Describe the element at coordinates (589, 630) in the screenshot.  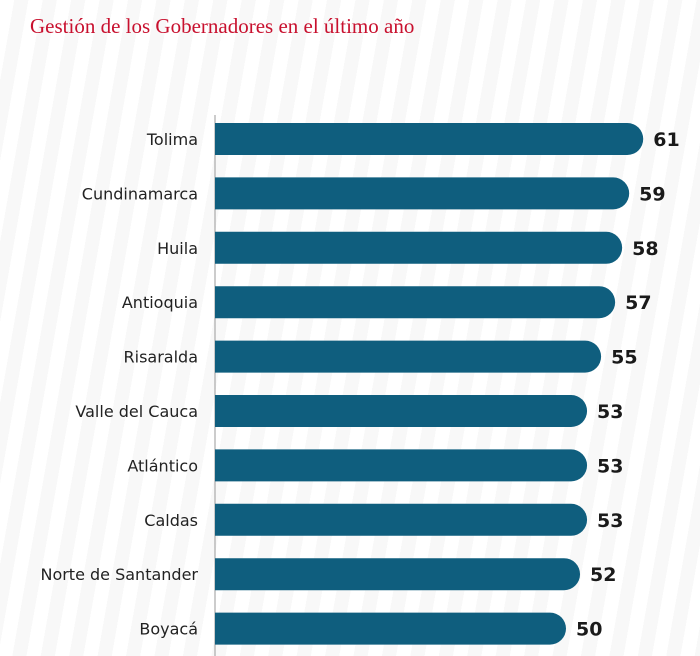
I see `value-label: 50` at that location.